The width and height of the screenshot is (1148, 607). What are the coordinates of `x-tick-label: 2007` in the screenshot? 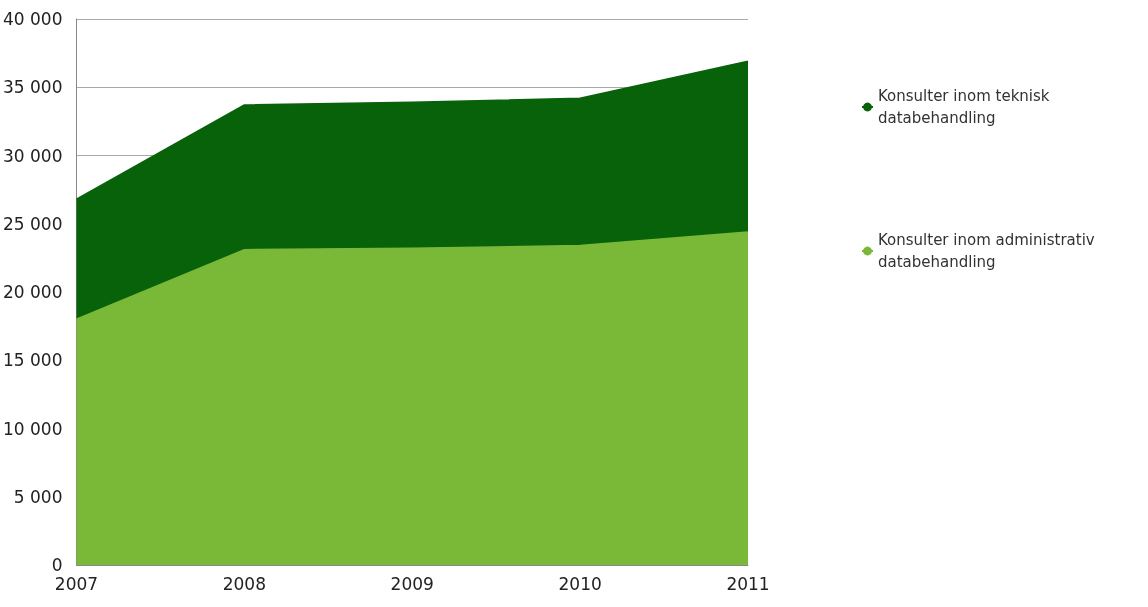 It's located at (76, 583).